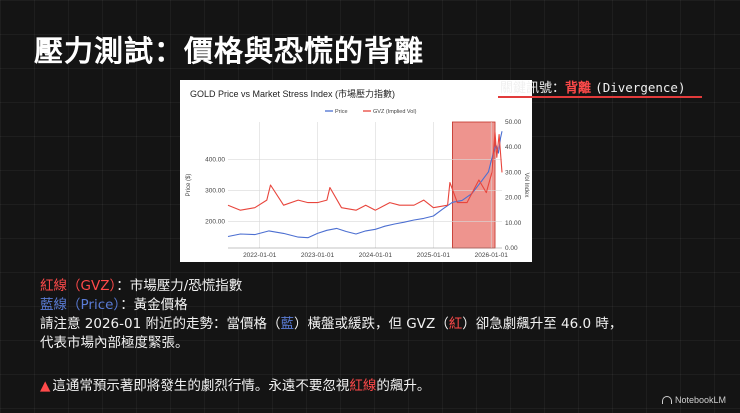  Describe the element at coordinates (492, 255) in the screenshot. I see `x-tick-label-4: 2026-01-01` at that location.